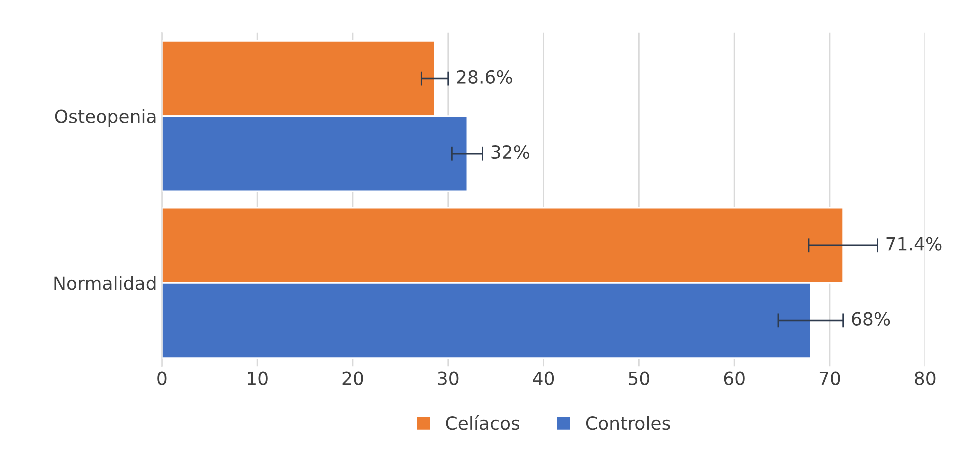 The height and width of the screenshot is (470, 954). Describe the element at coordinates (734, 379) in the screenshot. I see `x-tick-label: 60` at that location.